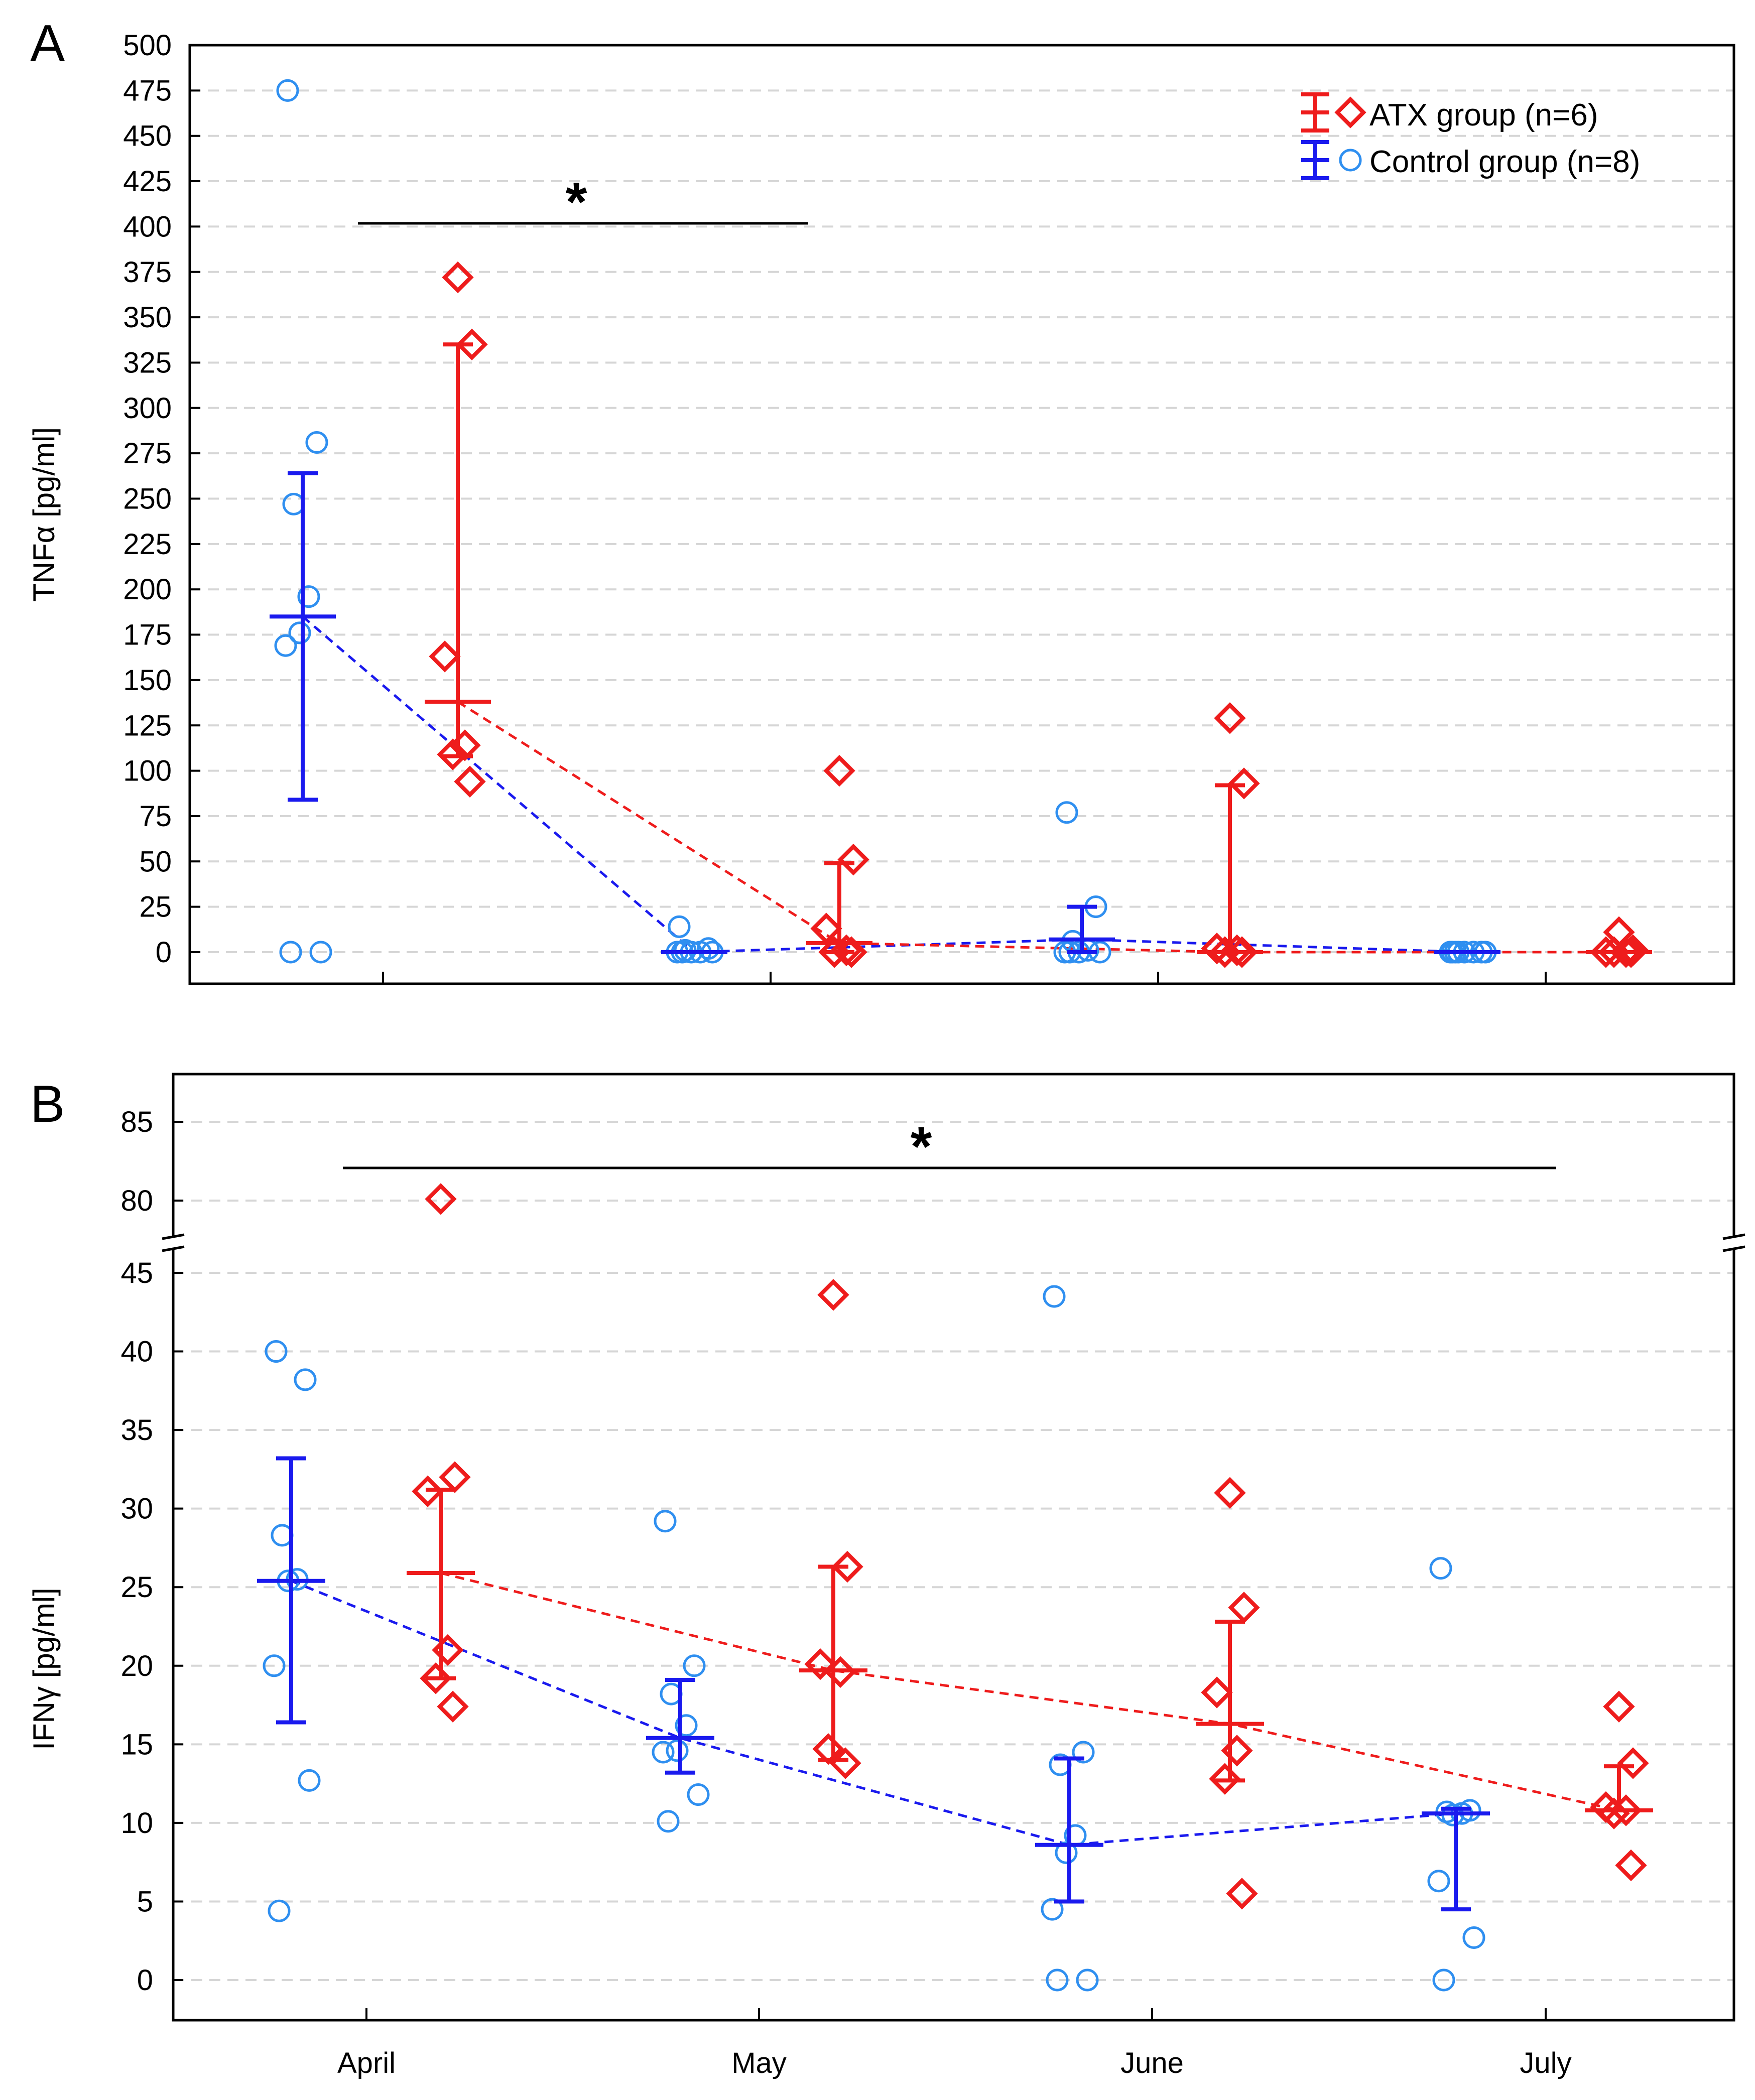 The height and width of the screenshot is (2100, 1755). I want to click on panel-a-y-tick-label: 225, so click(147, 544).